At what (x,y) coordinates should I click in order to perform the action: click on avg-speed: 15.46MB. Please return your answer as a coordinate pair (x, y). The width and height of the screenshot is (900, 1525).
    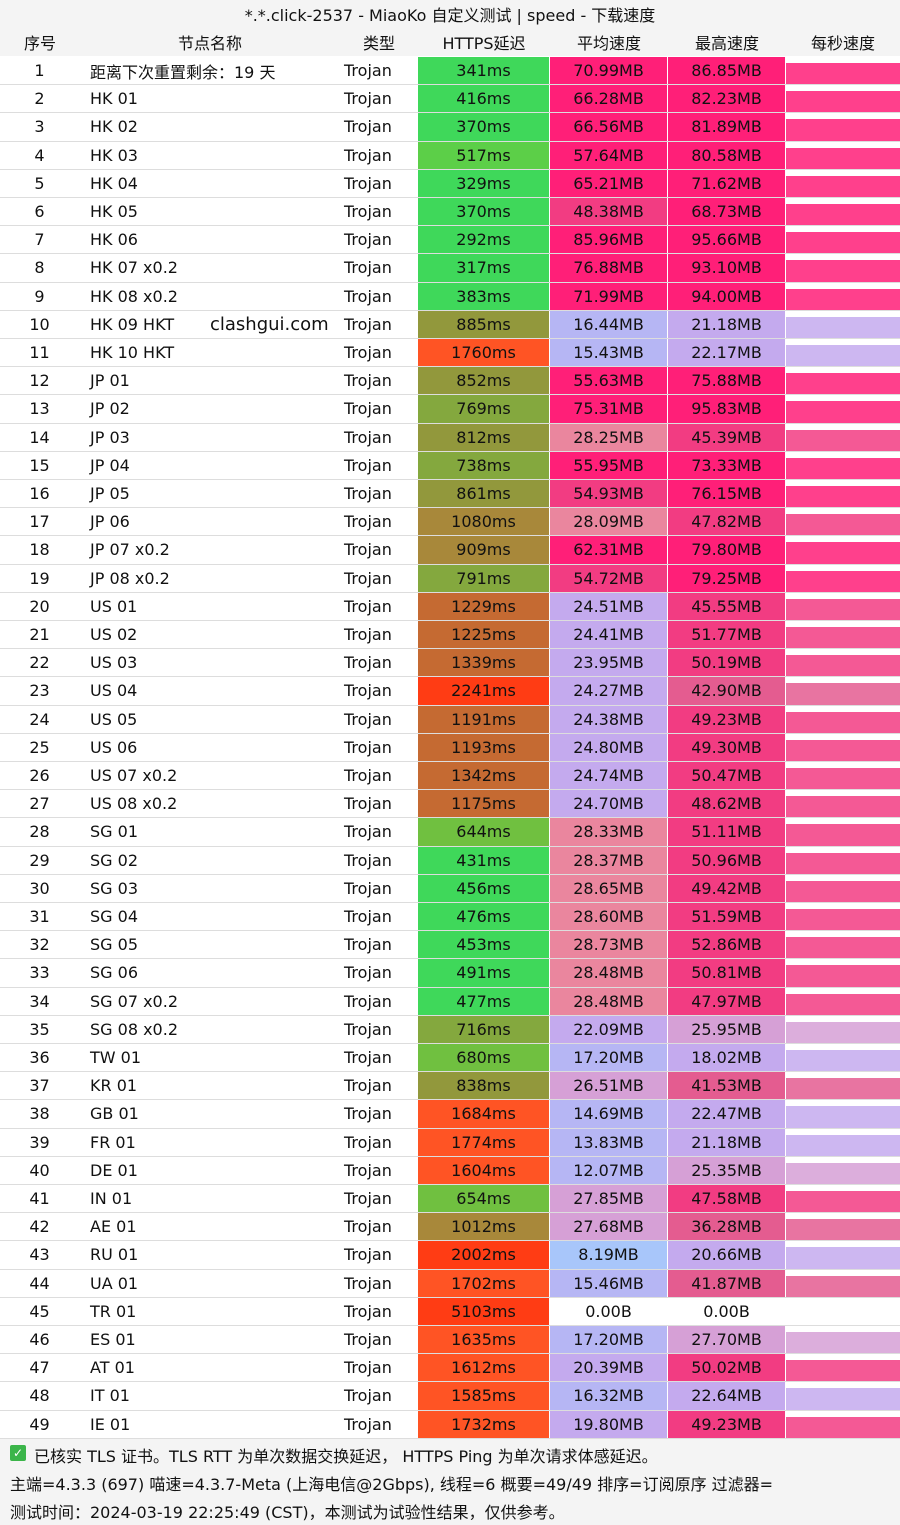
    Looking at the image, I should click on (608, 1283).